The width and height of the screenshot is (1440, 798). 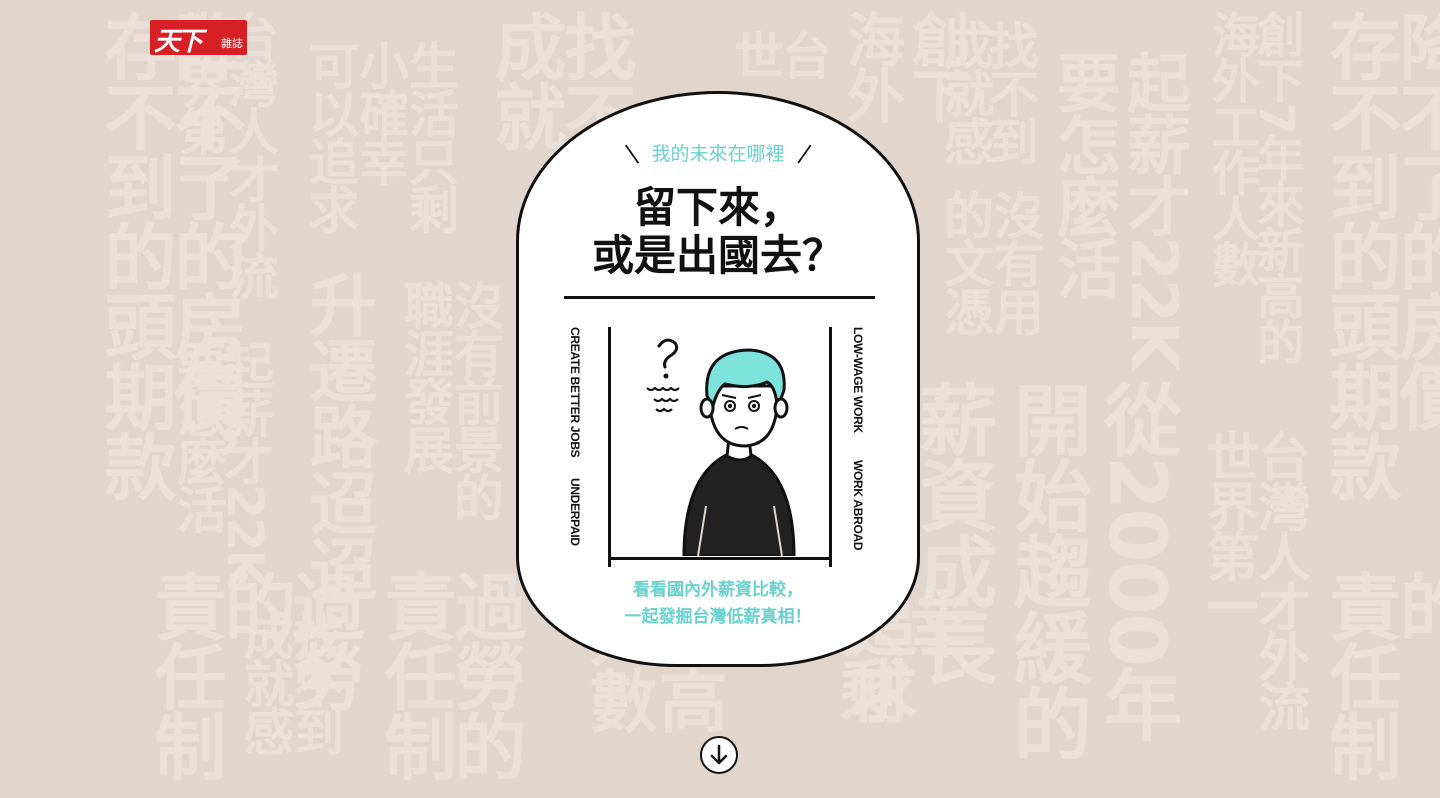 I want to click on bg-word: 升遷路迢迢, so click(x=336, y=435).